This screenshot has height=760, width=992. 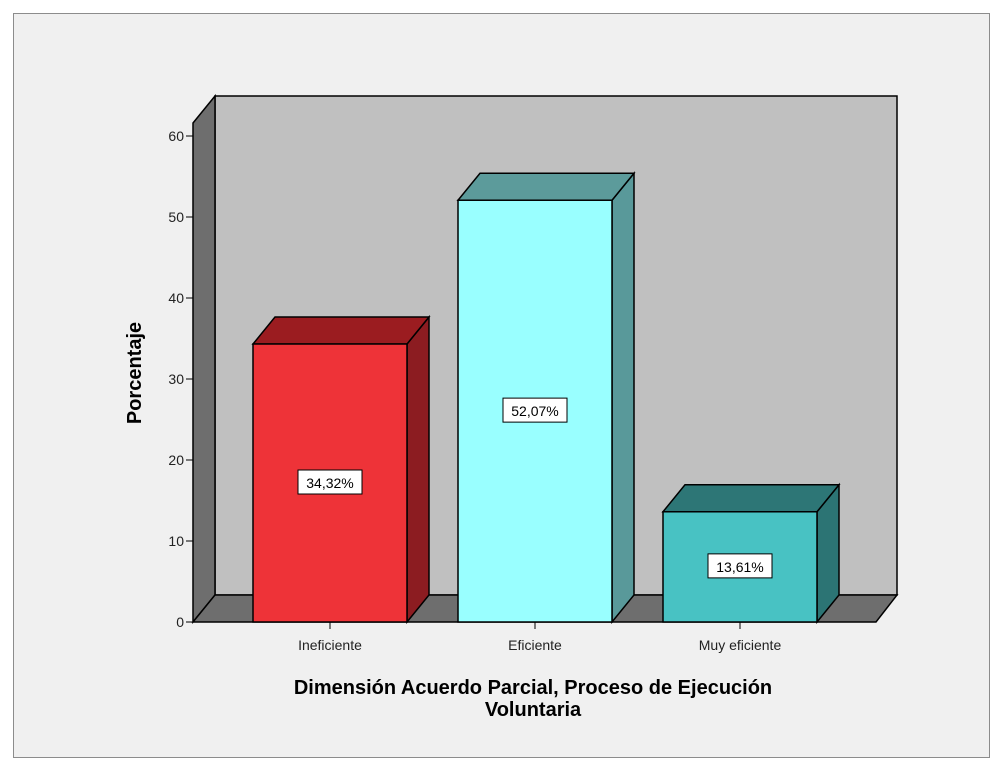 I want to click on y-axis: 0 10 20 30 40 50 60, so click(x=181, y=376).